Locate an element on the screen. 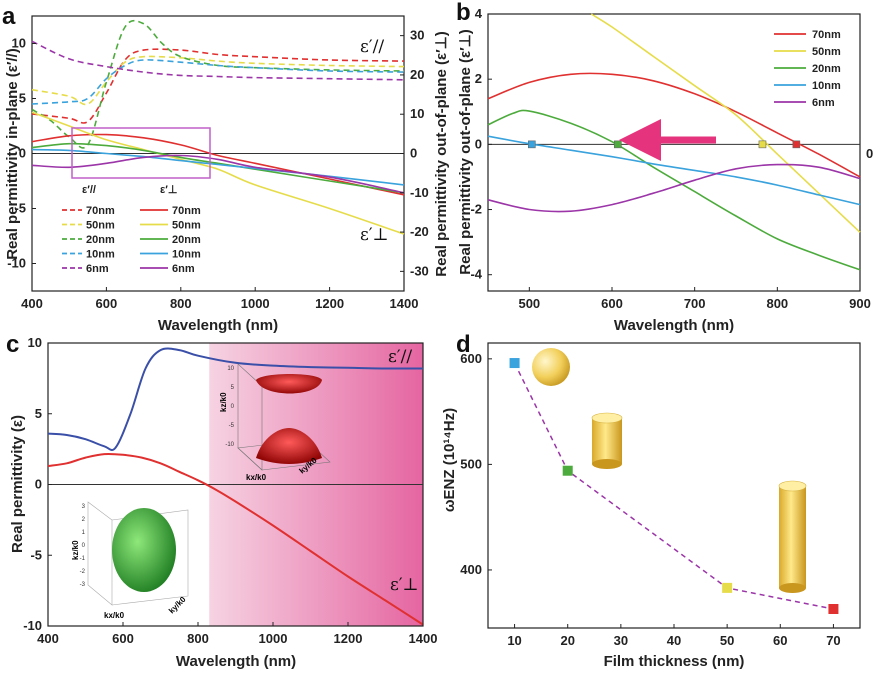 This screenshot has height=681, width=880. panel-d-ytick-label: 400 is located at coordinates (471, 569).